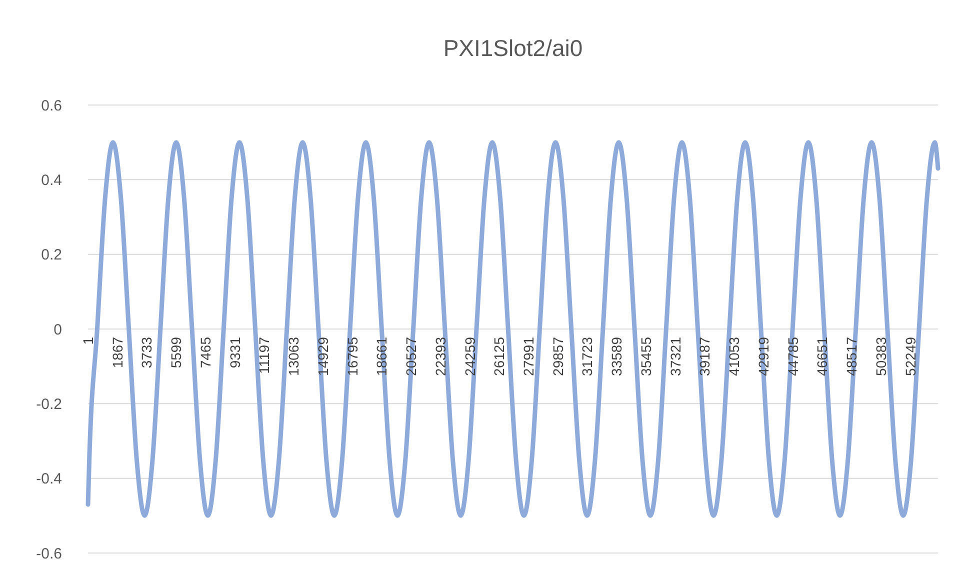 The width and height of the screenshot is (956, 578). I want to click on x-tick-label: 16795, so click(352, 356).